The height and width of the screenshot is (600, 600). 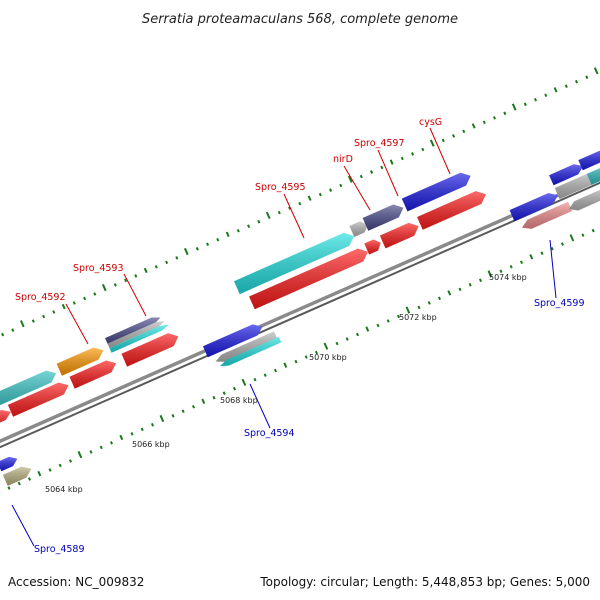 What do you see at coordinates (430, 122) in the screenshot?
I see `gene-label-cysg: cysG` at bounding box center [430, 122].